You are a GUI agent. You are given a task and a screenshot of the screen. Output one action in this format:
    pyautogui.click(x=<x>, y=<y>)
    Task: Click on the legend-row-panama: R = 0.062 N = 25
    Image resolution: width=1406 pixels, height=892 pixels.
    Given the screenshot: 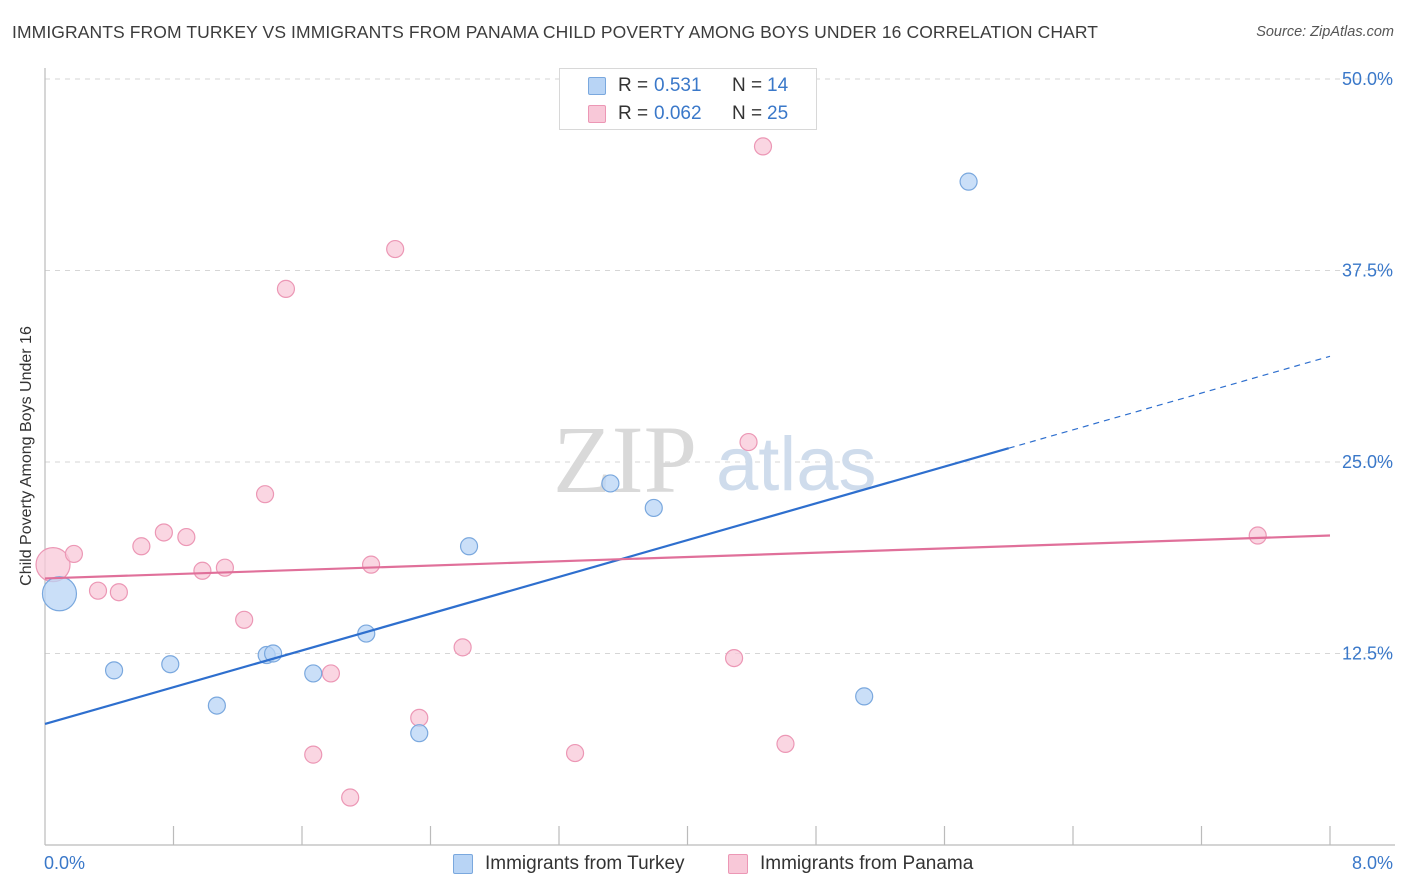 What is the action you would take?
    pyautogui.click(x=688, y=114)
    